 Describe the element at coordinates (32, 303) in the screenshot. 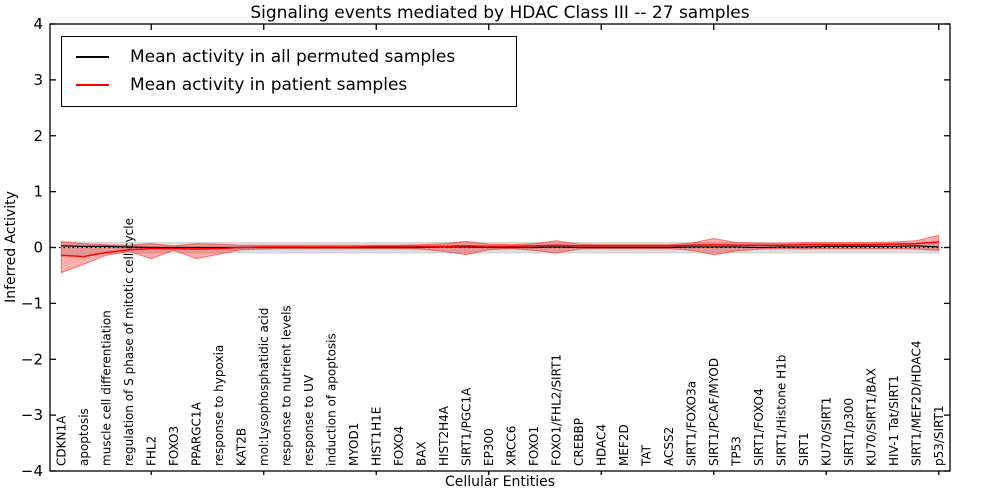

I see `y-tick-label: −1` at that location.